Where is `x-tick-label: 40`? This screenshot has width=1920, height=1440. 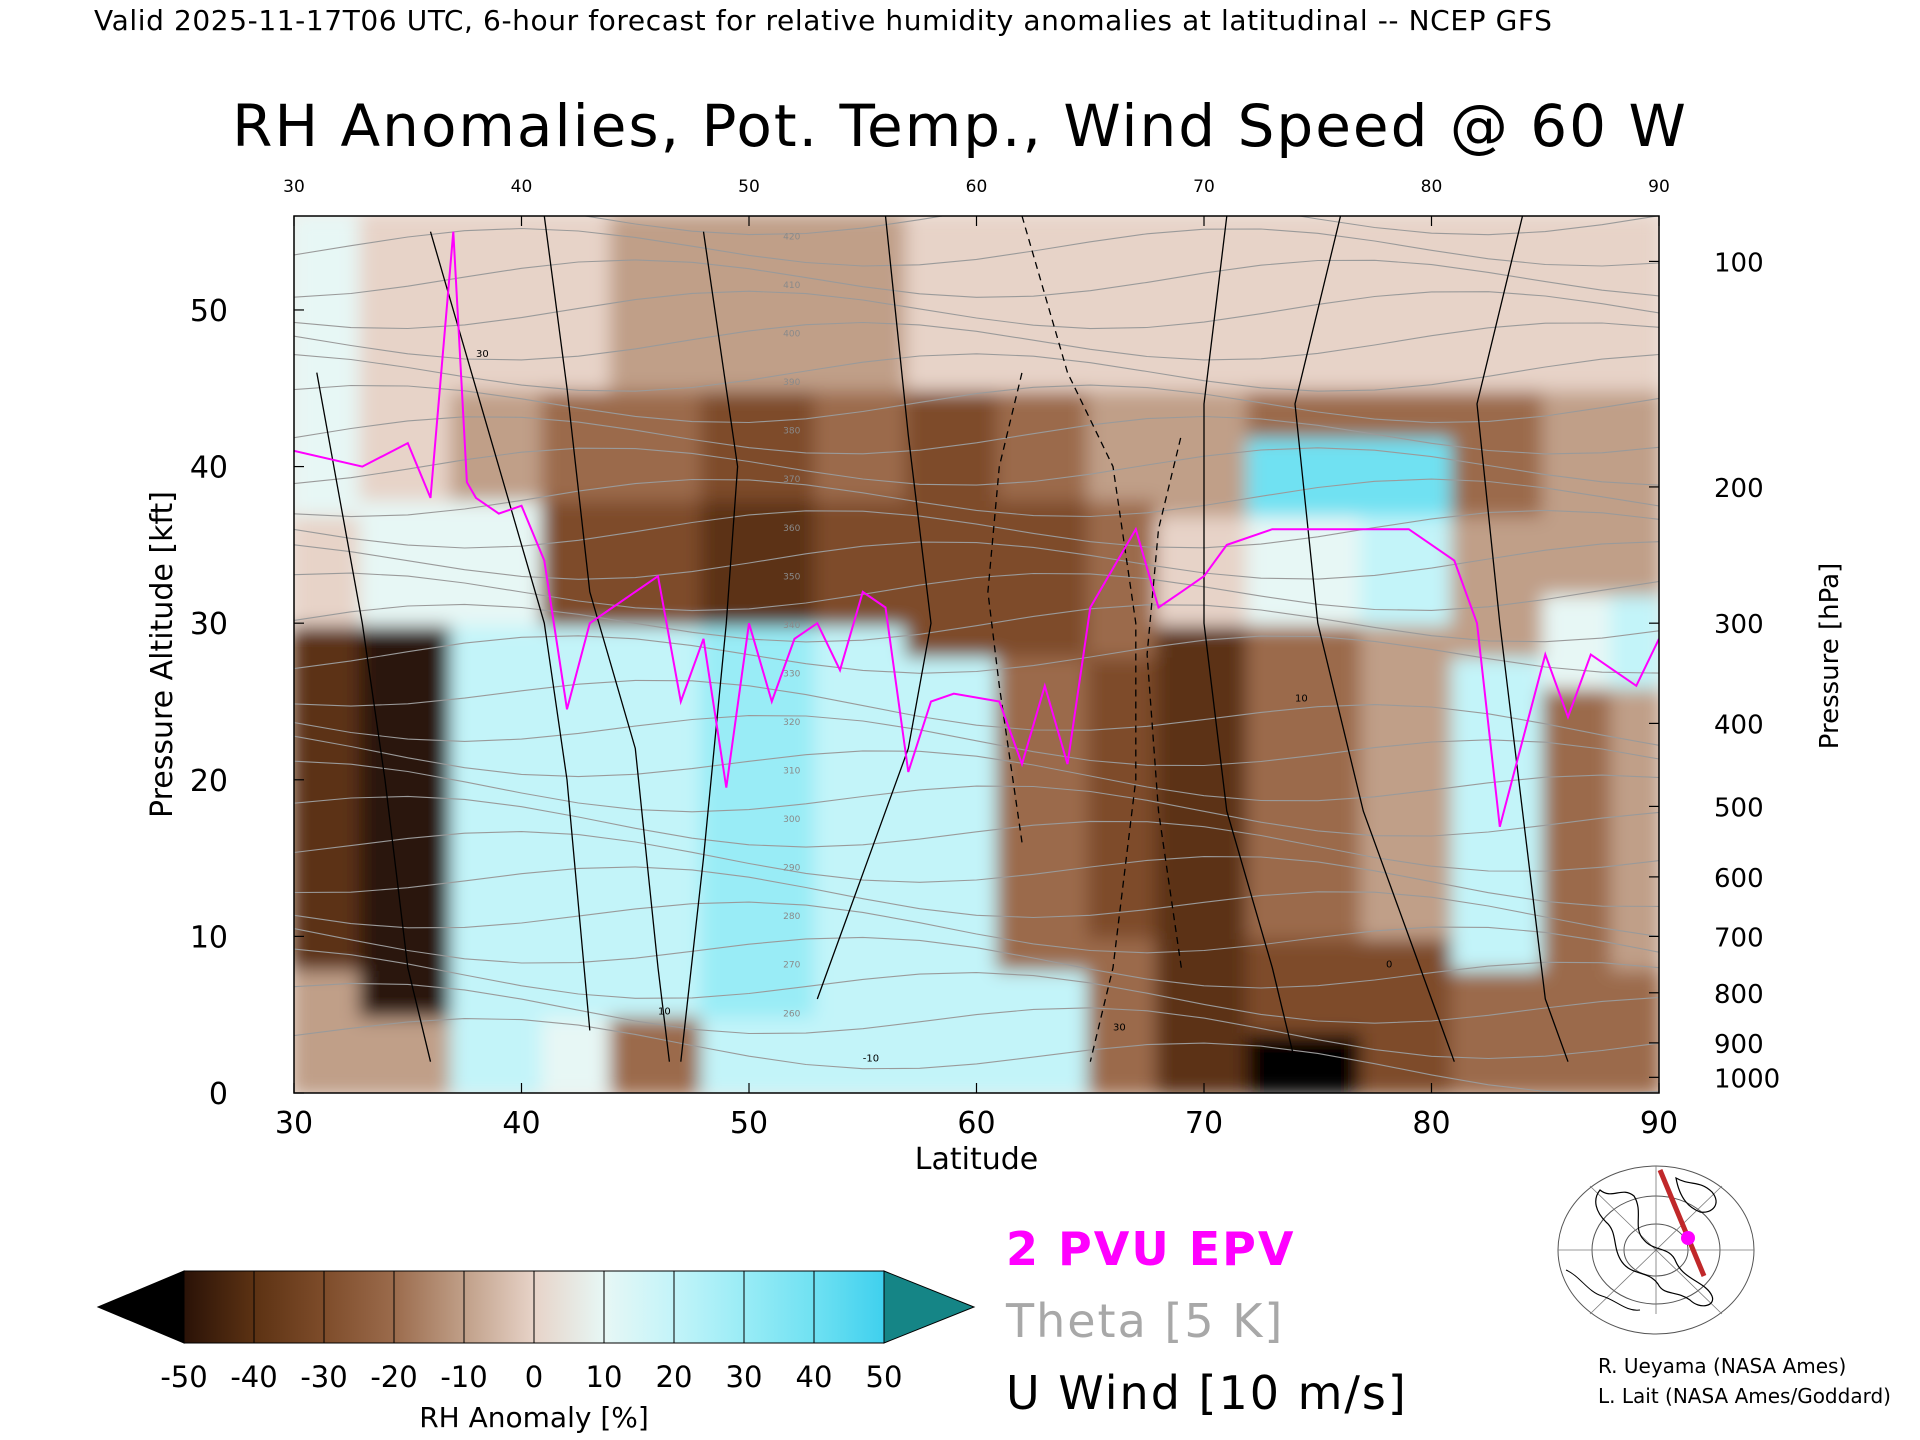 x-tick-label: 40 is located at coordinates (521, 1123).